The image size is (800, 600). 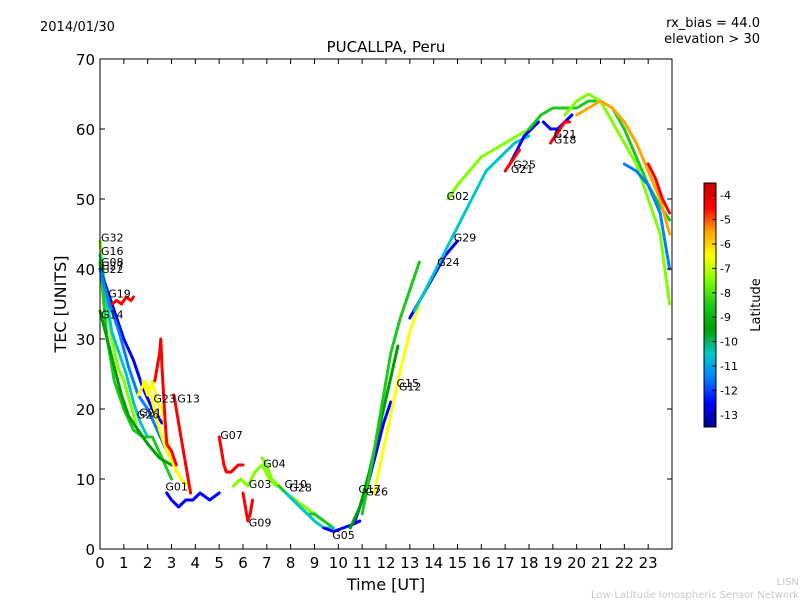 What do you see at coordinates (409, 563) in the screenshot?
I see `x-tick-label: 13` at bounding box center [409, 563].